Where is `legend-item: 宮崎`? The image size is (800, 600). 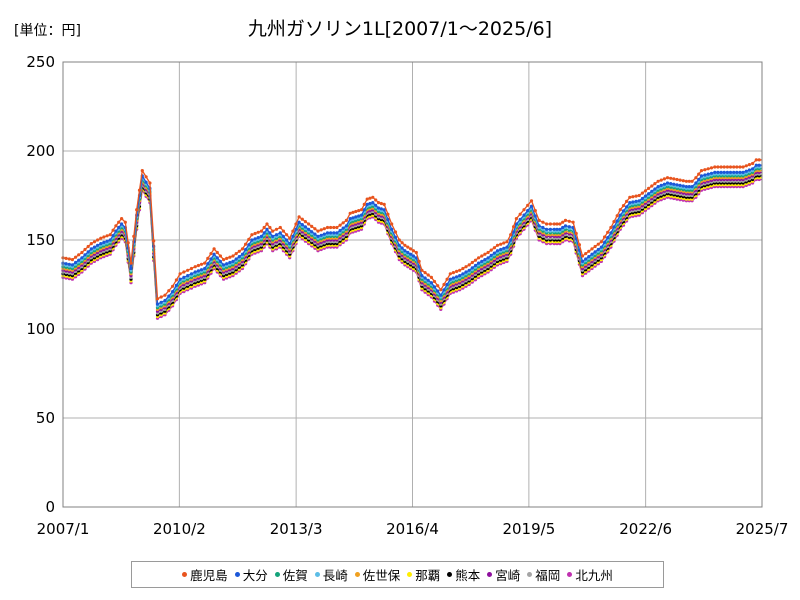
legend-item: 宮崎 is located at coordinates (503, 574).